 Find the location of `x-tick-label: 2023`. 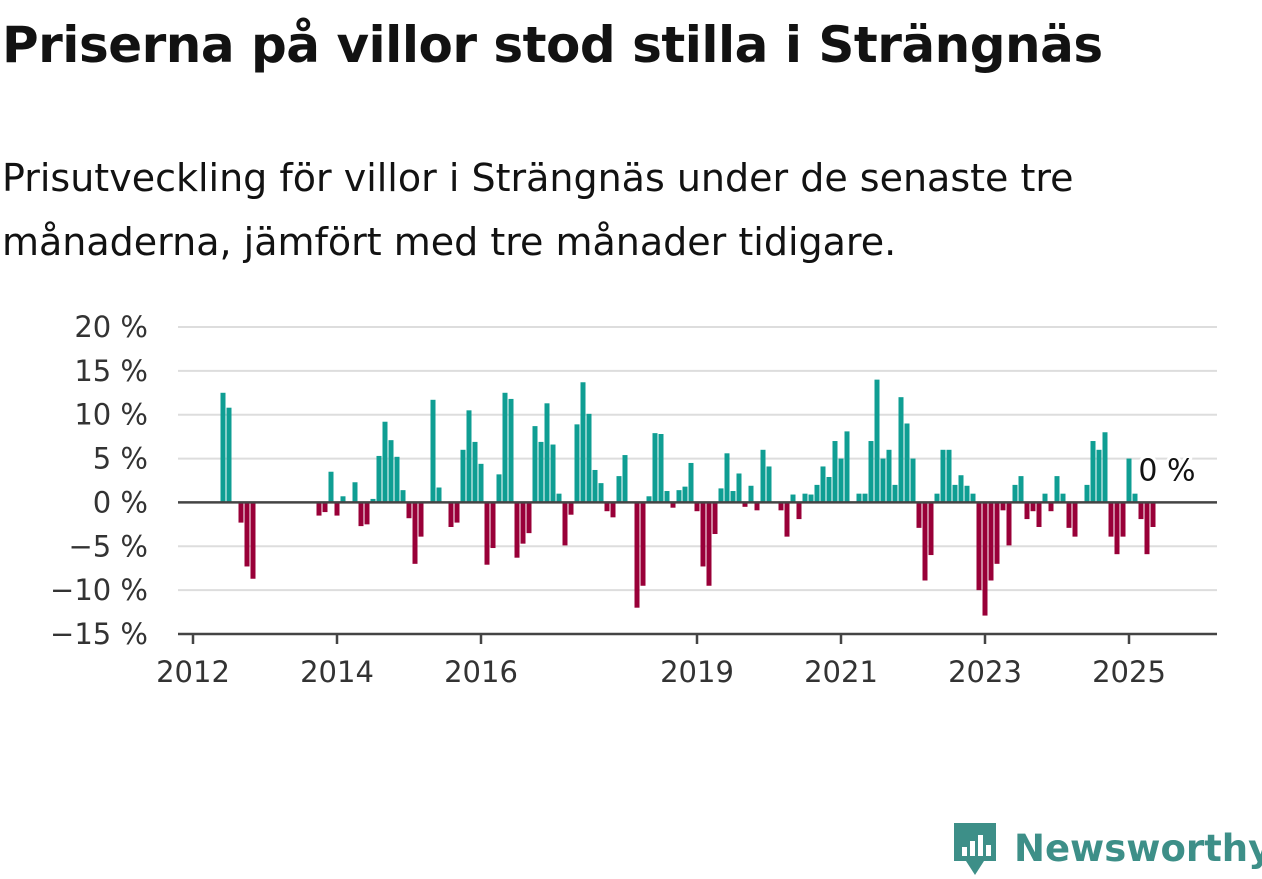

x-tick-label: 2023 is located at coordinates (985, 672).